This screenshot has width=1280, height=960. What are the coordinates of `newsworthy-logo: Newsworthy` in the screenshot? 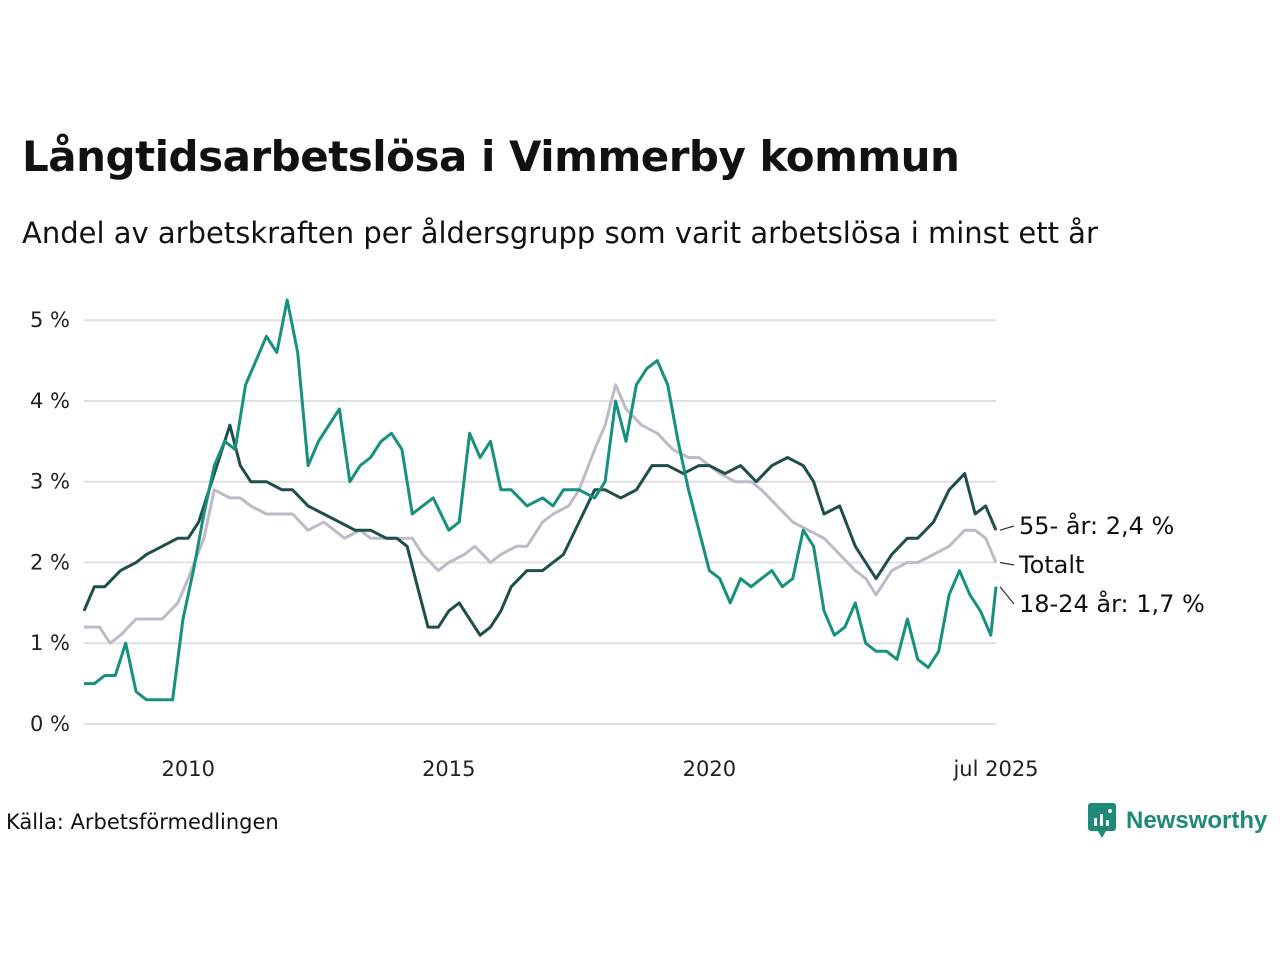 It's located at (1177, 821).